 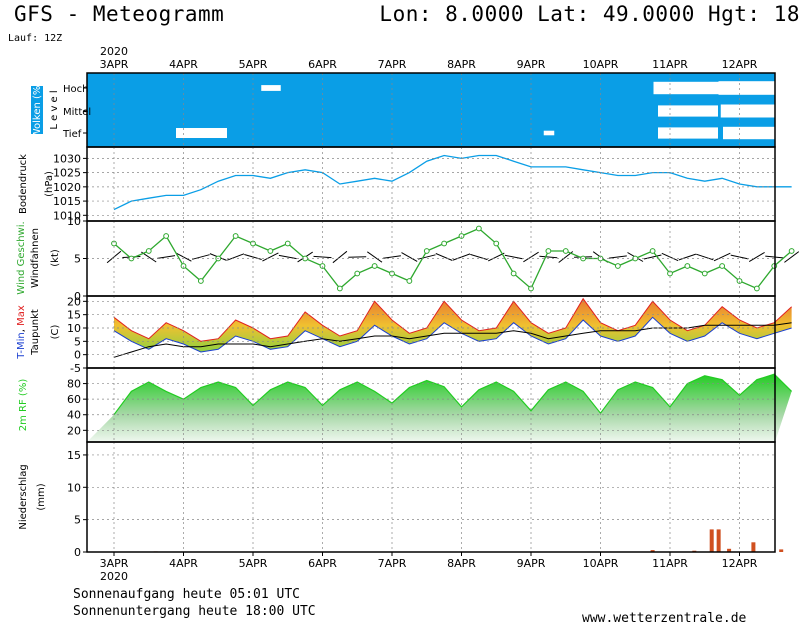 I want to click on wind-unit-label: (kt), so click(x=55, y=258).